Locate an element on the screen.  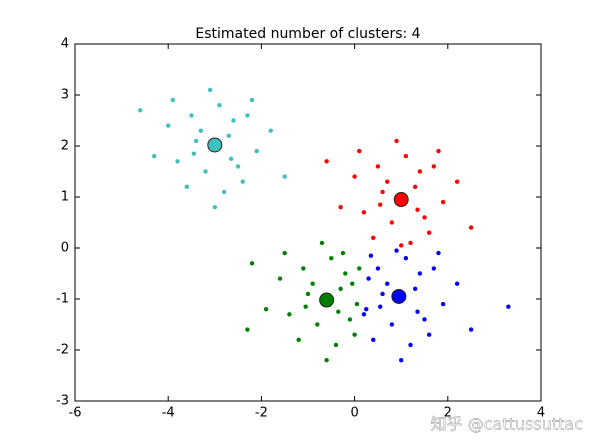
x-tick-label: 2 is located at coordinates (448, 413).